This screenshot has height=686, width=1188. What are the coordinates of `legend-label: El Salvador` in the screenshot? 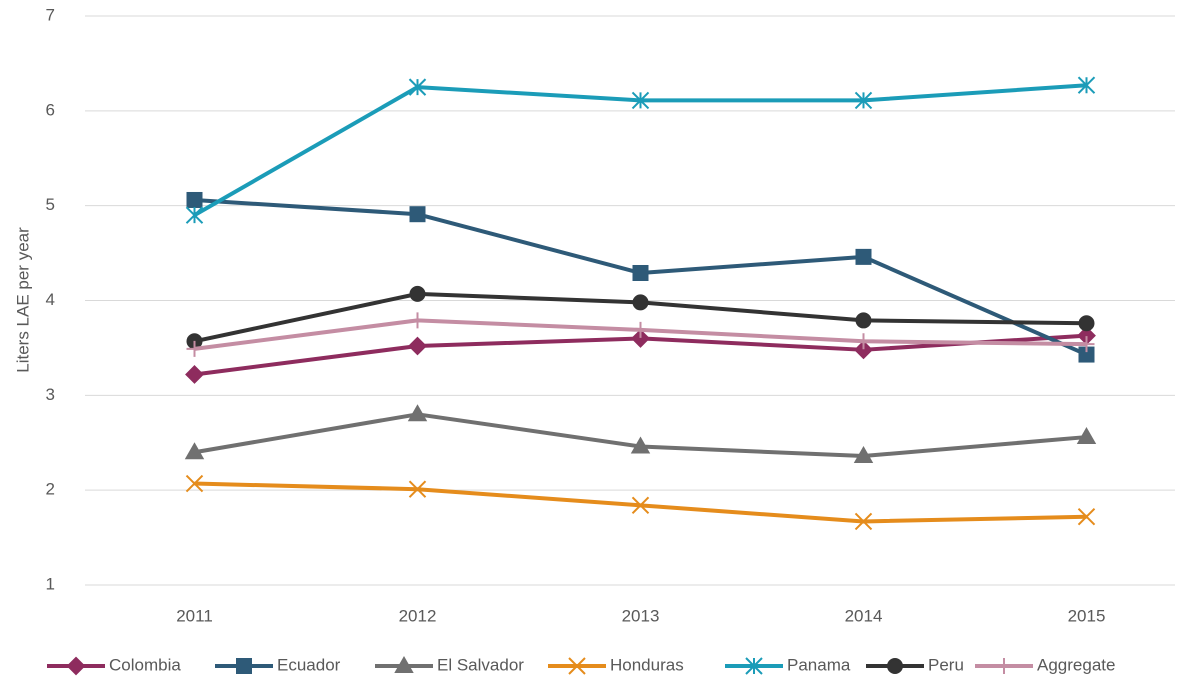 It's located at (480, 664).